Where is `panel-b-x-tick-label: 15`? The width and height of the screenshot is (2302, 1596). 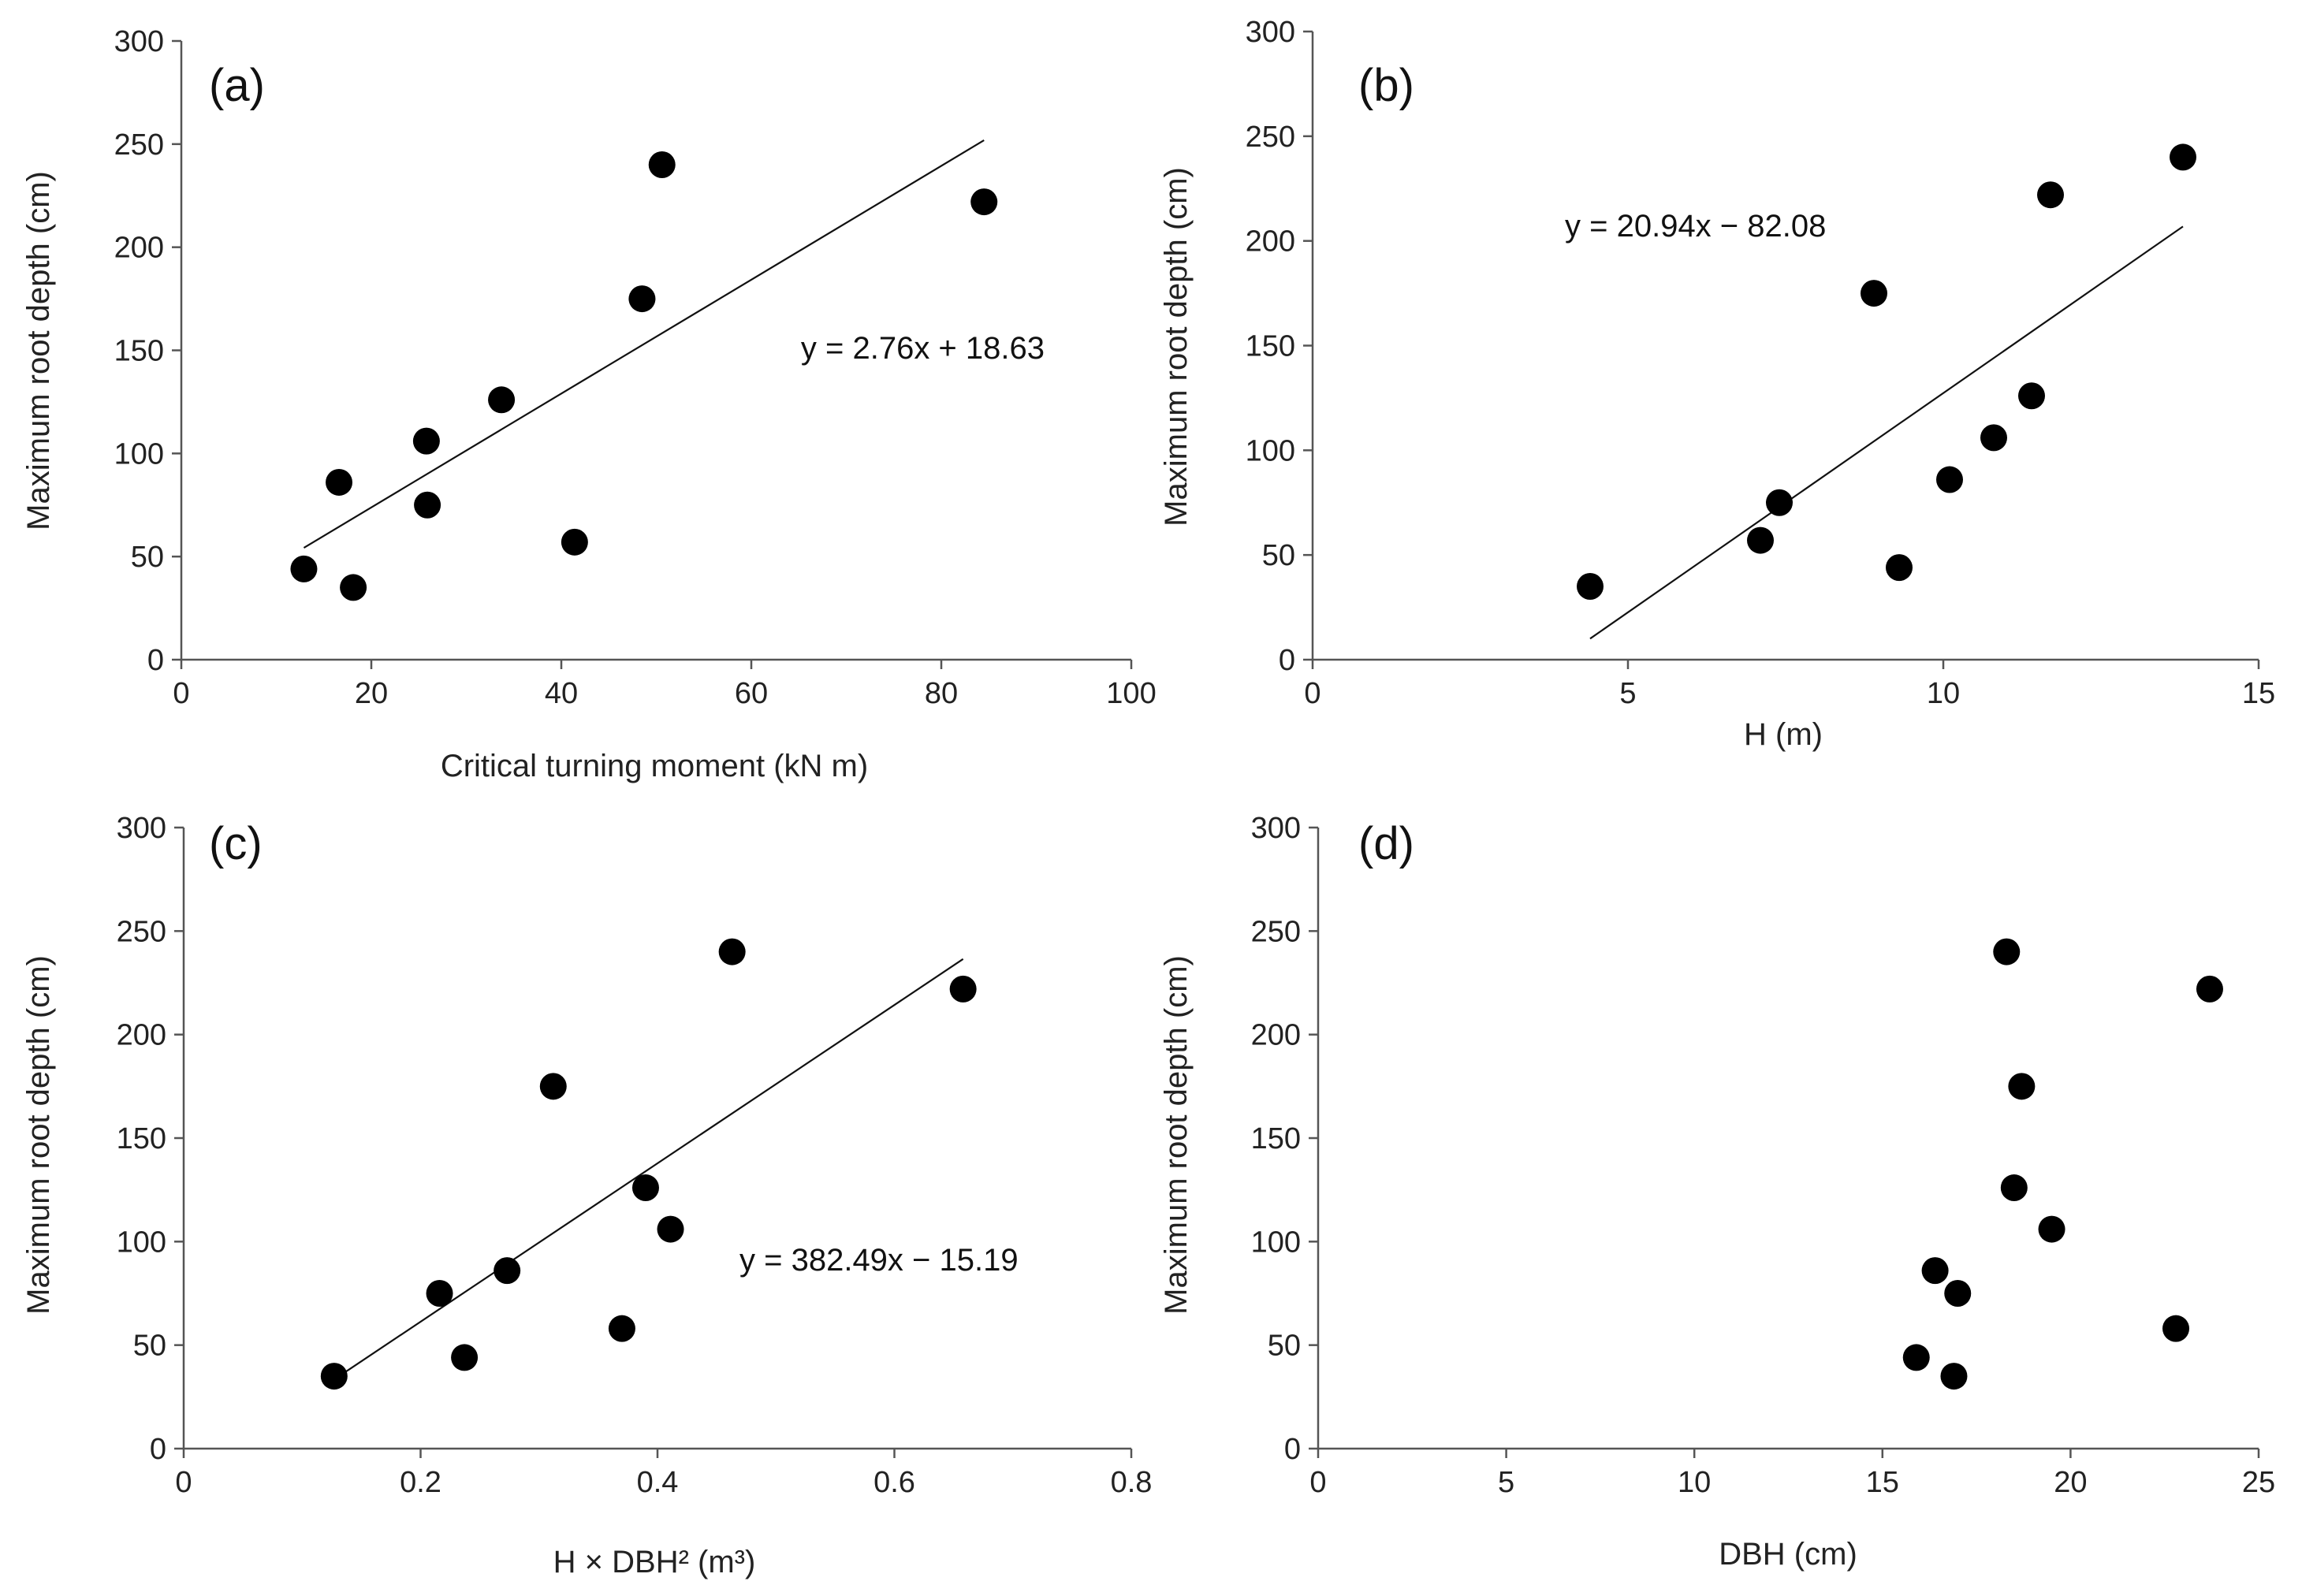 panel-b-x-tick-label: 15 is located at coordinates (2258, 693).